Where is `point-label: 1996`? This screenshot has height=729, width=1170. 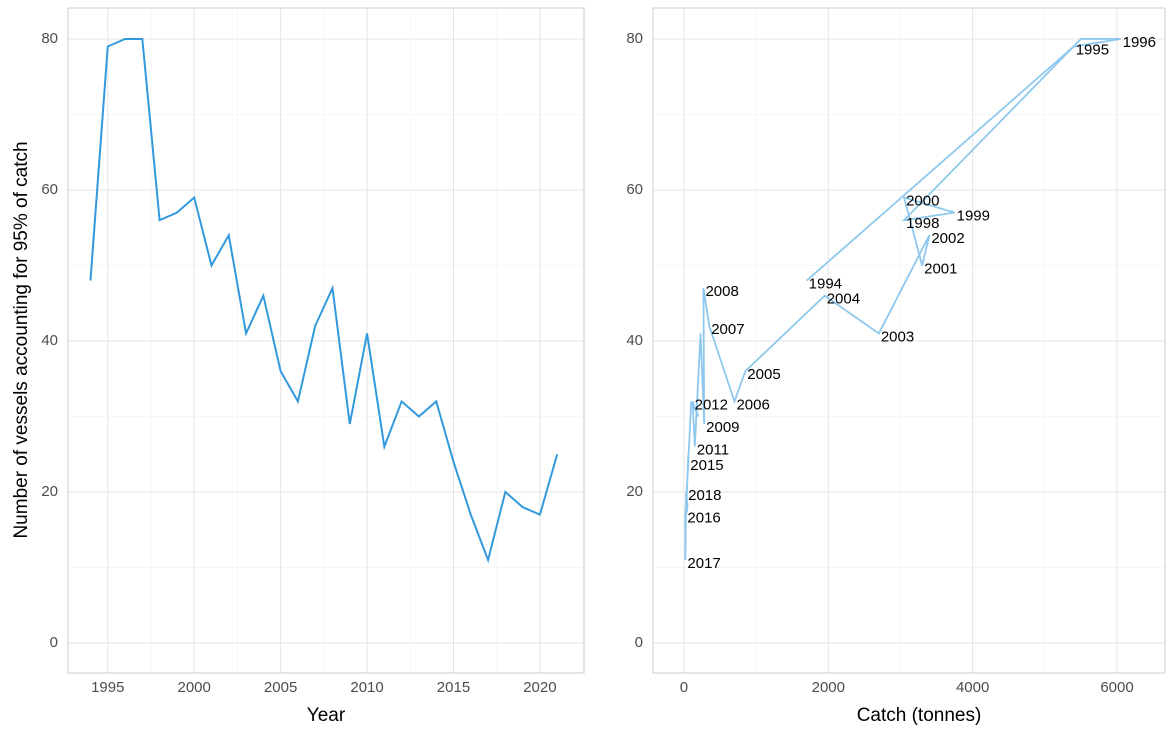
point-label: 1996 is located at coordinates (1139, 42).